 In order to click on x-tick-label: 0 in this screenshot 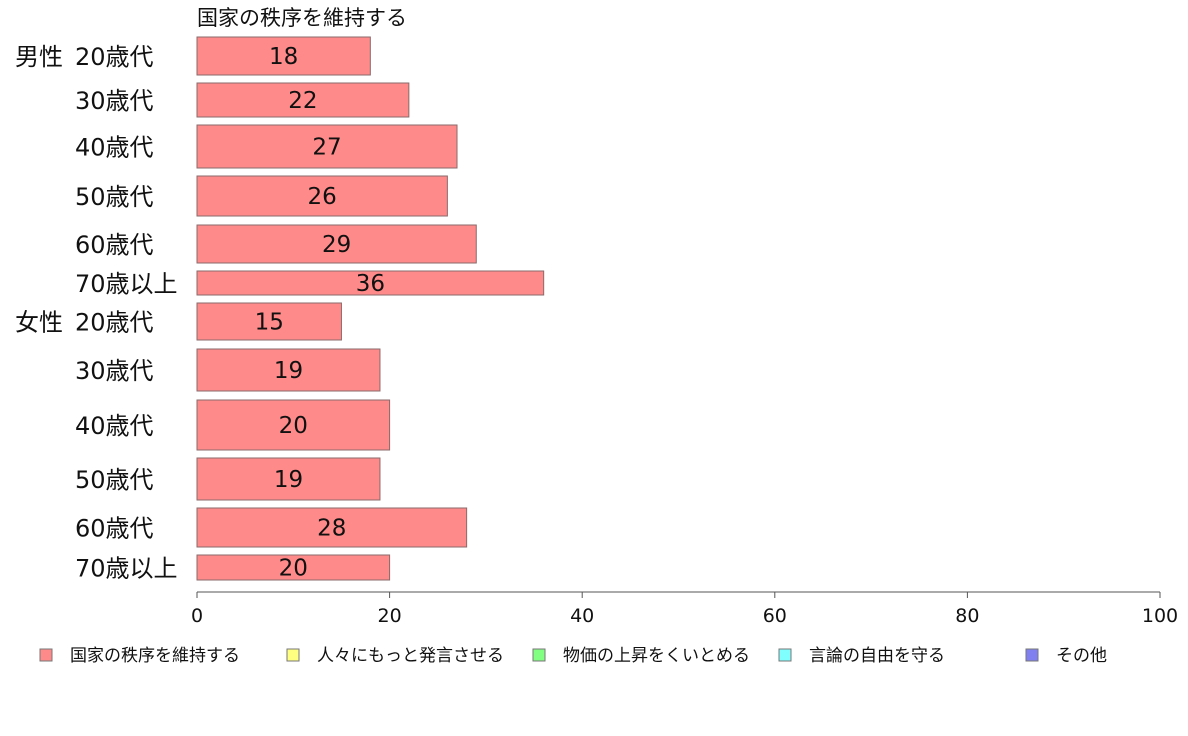, I will do `click(197, 616)`.